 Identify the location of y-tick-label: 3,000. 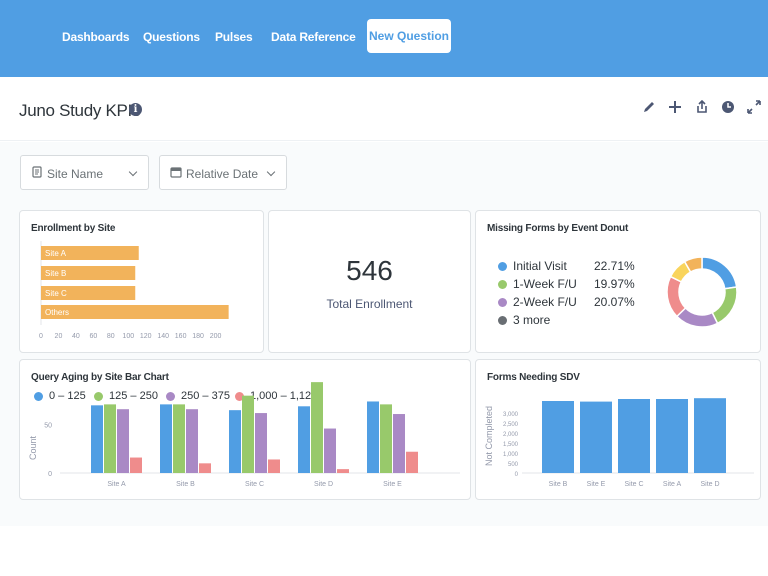
(511, 415).